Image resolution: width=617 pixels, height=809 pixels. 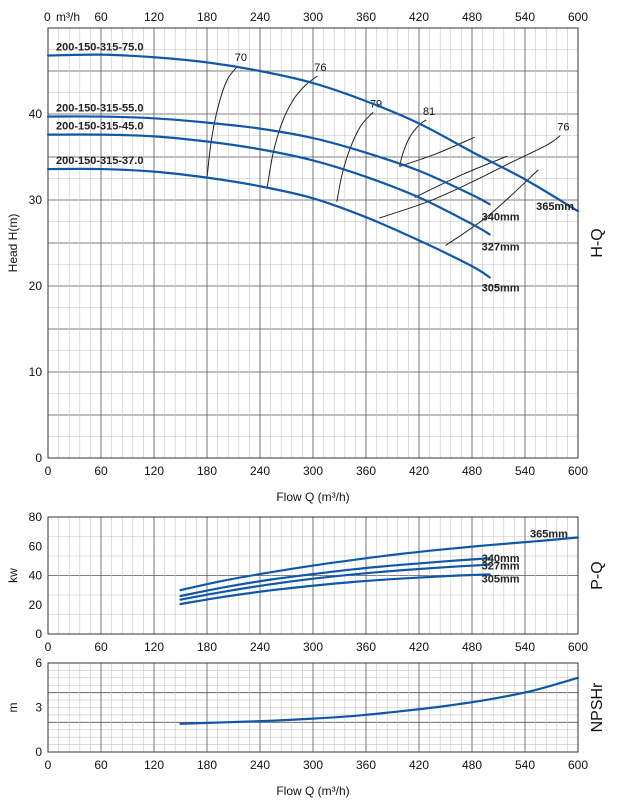 I want to click on diameter-label: 365mm, so click(x=555, y=207).